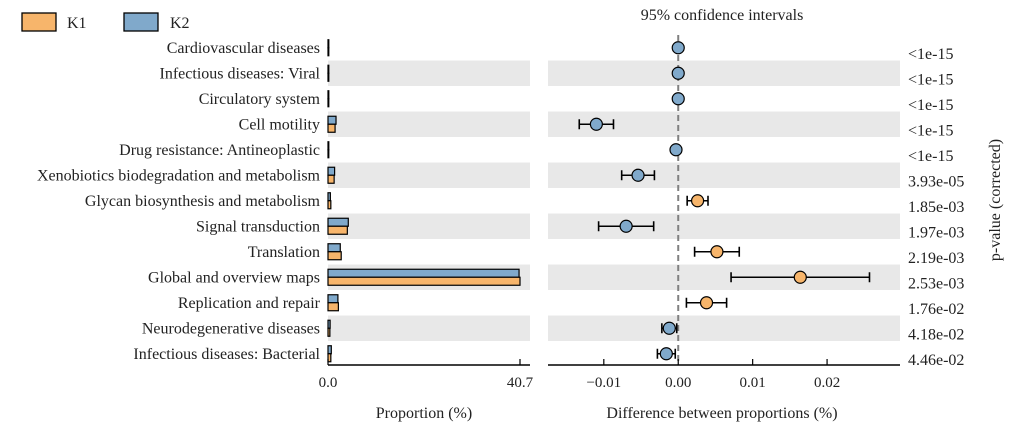  What do you see at coordinates (180, 23) in the screenshot?
I see `legend-label-k2: K2` at bounding box center [180, 23].